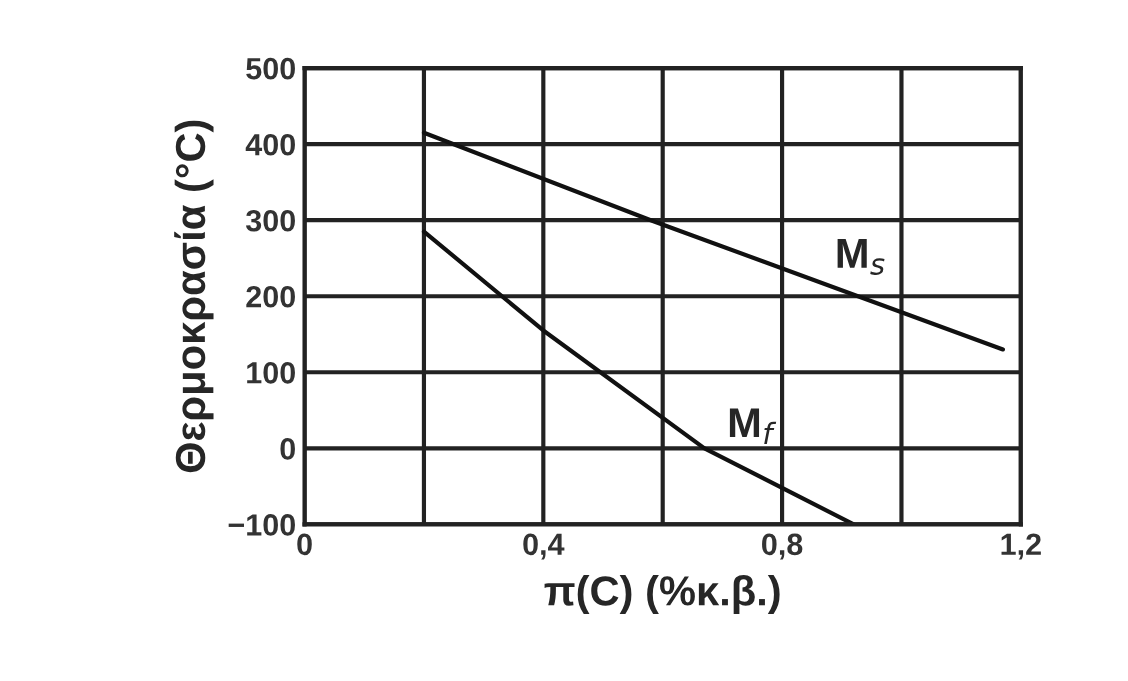 The width and height of the screenshot is (1128, 681). I want to click on annotation: M$_{f}$, so click(753, 426).